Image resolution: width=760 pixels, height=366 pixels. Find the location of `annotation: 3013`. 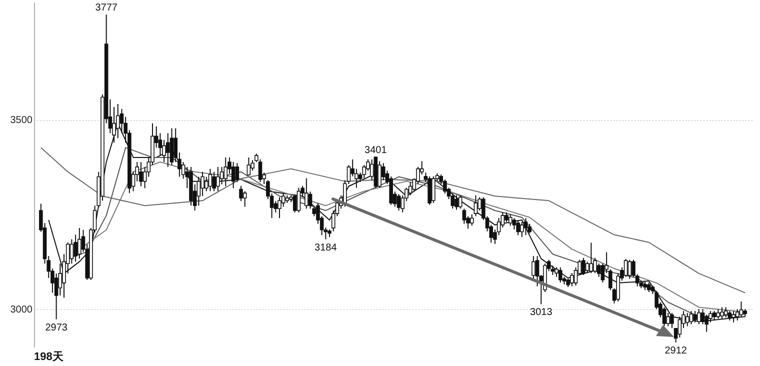

annotation: 3013 is located at coordinates (541, 312).